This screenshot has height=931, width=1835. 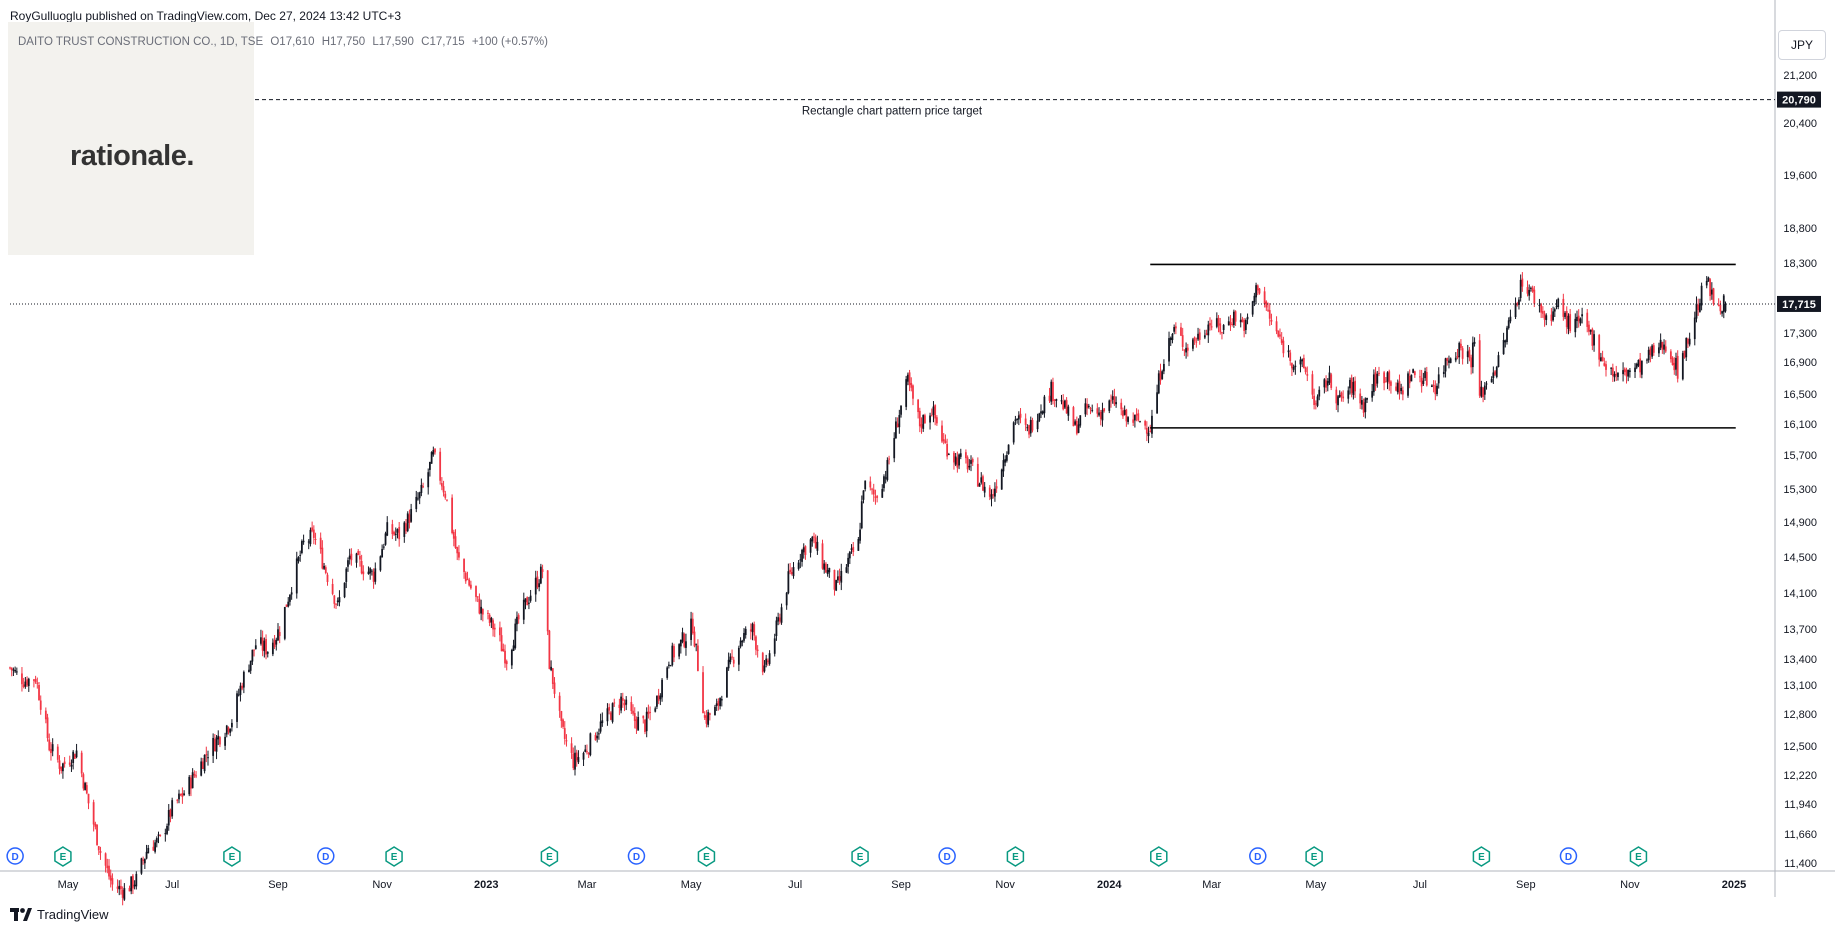 I want to click on brand-logo: rationale., so click(x=132, y=156).